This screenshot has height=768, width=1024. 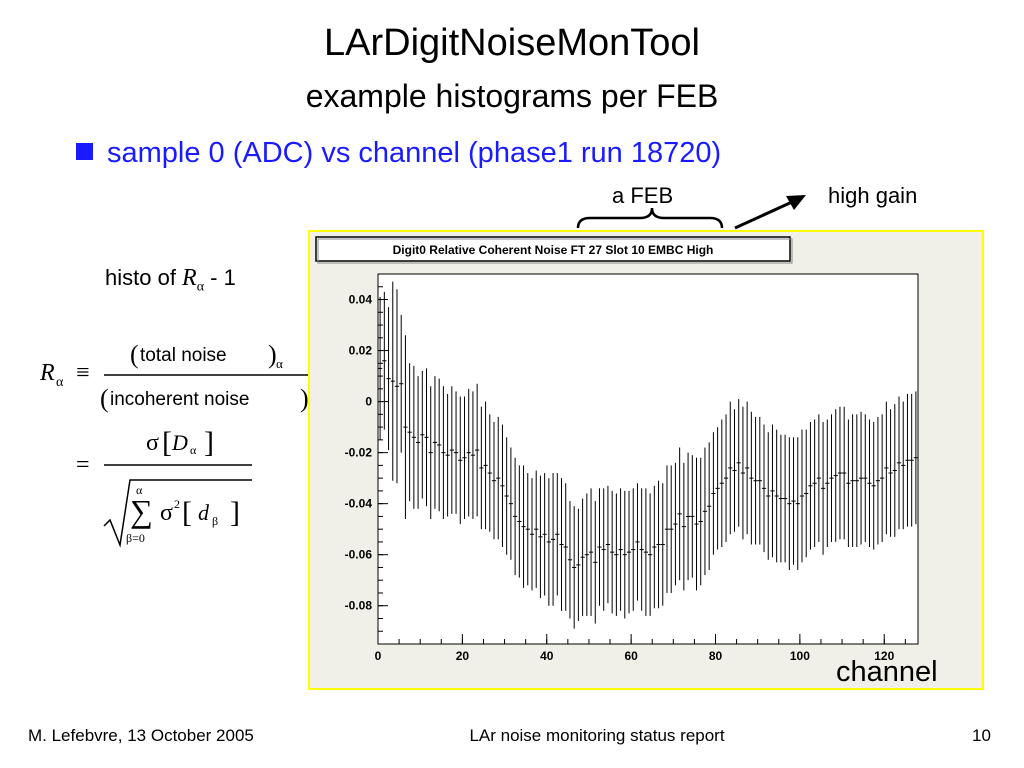 What do you see at coordinates (631, 656) in the screenshot?
I see `x-tick-label: 60` at bounding box center [631, 656].